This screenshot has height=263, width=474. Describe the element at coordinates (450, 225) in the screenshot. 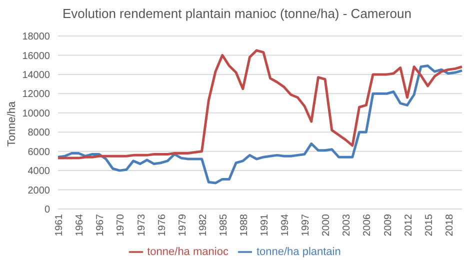

I see `x-tick-label: 2018` at that location.